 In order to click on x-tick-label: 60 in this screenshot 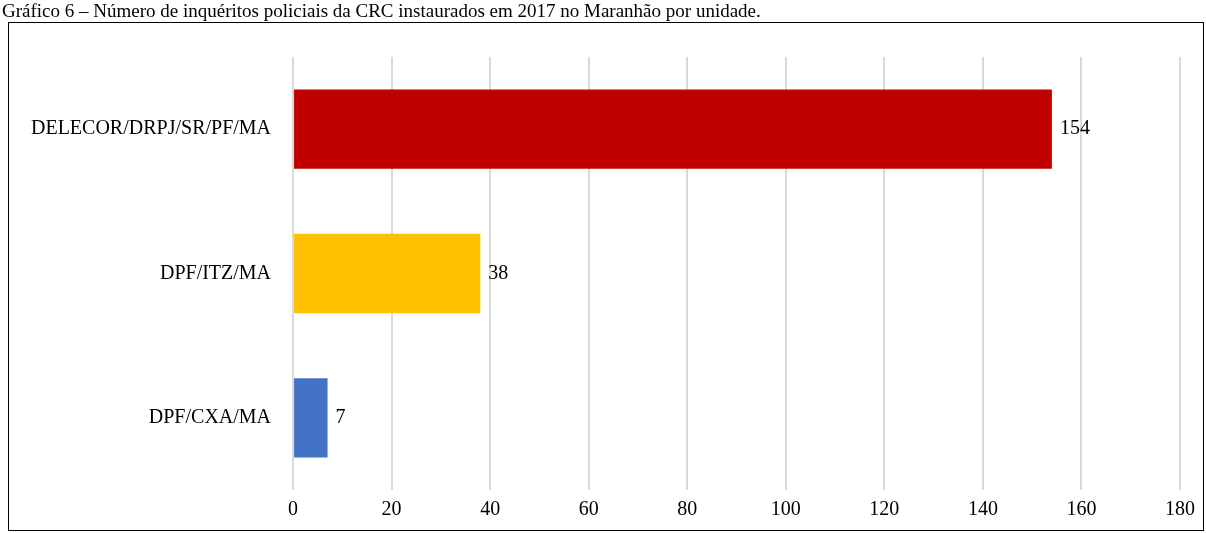, I will do `click(588, 508)`.